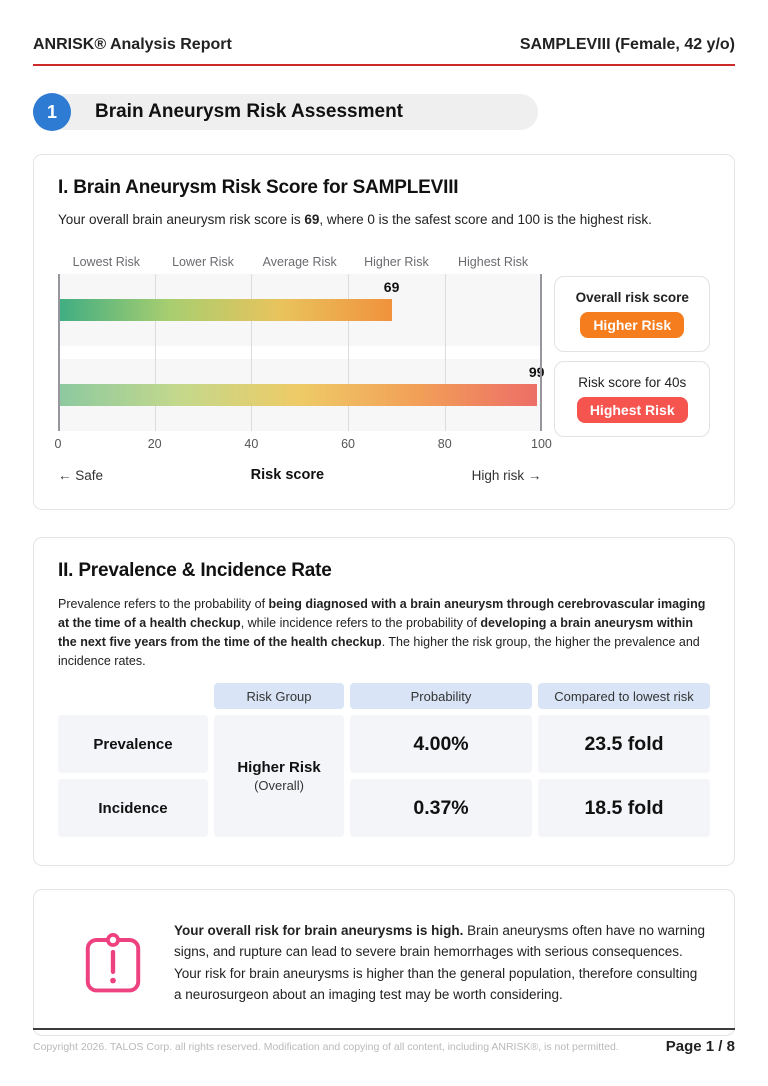 The width and height of the screenshot is (768, 1086). I want to click on chart-band-40s: 99, so click(301, 395).